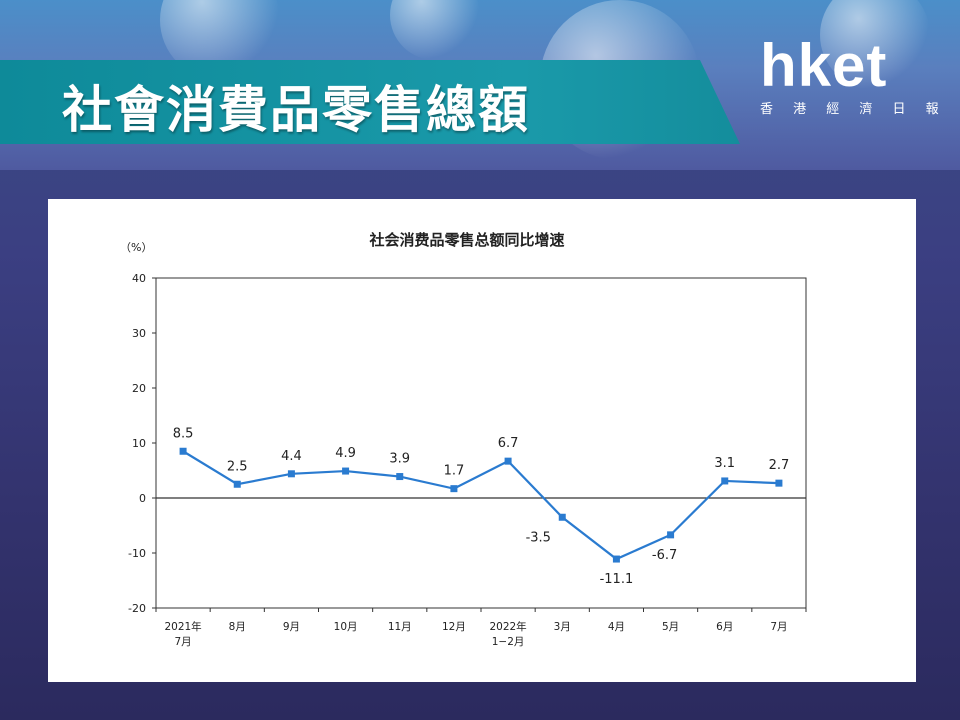 The width and height of the screenshot is (960, 720). What do you see at coordinates (399, 459) in the screenshot?
I see `data-label: 3.9` at bounding box center [399, 459].